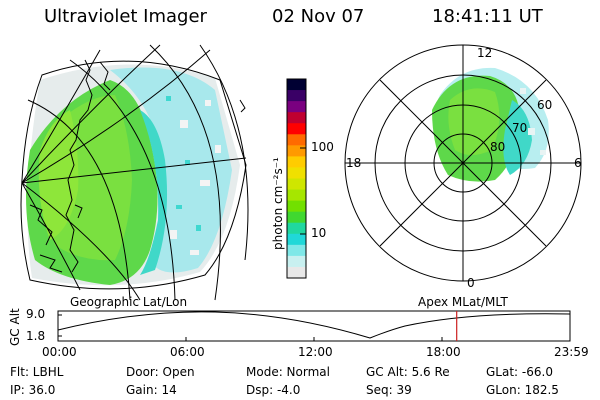  I want to click on mode-info: Mode: Normal, so click(288, 372).